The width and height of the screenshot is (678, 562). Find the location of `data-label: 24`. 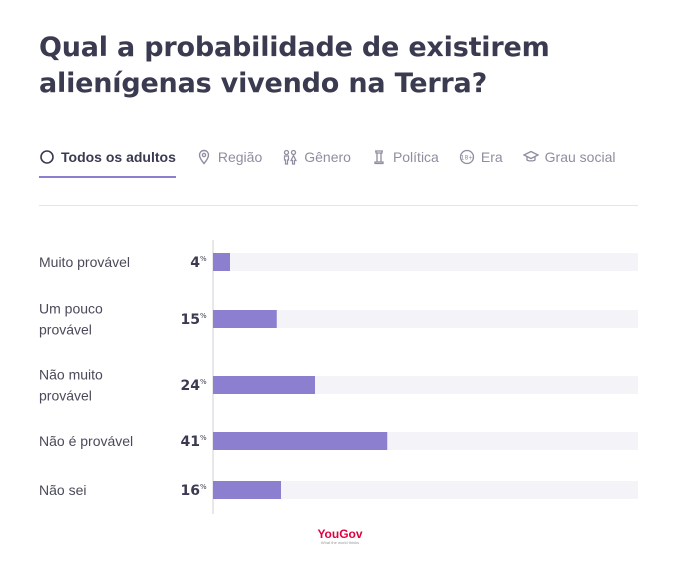

data-label: 24 is located at coordinates (191, 386).